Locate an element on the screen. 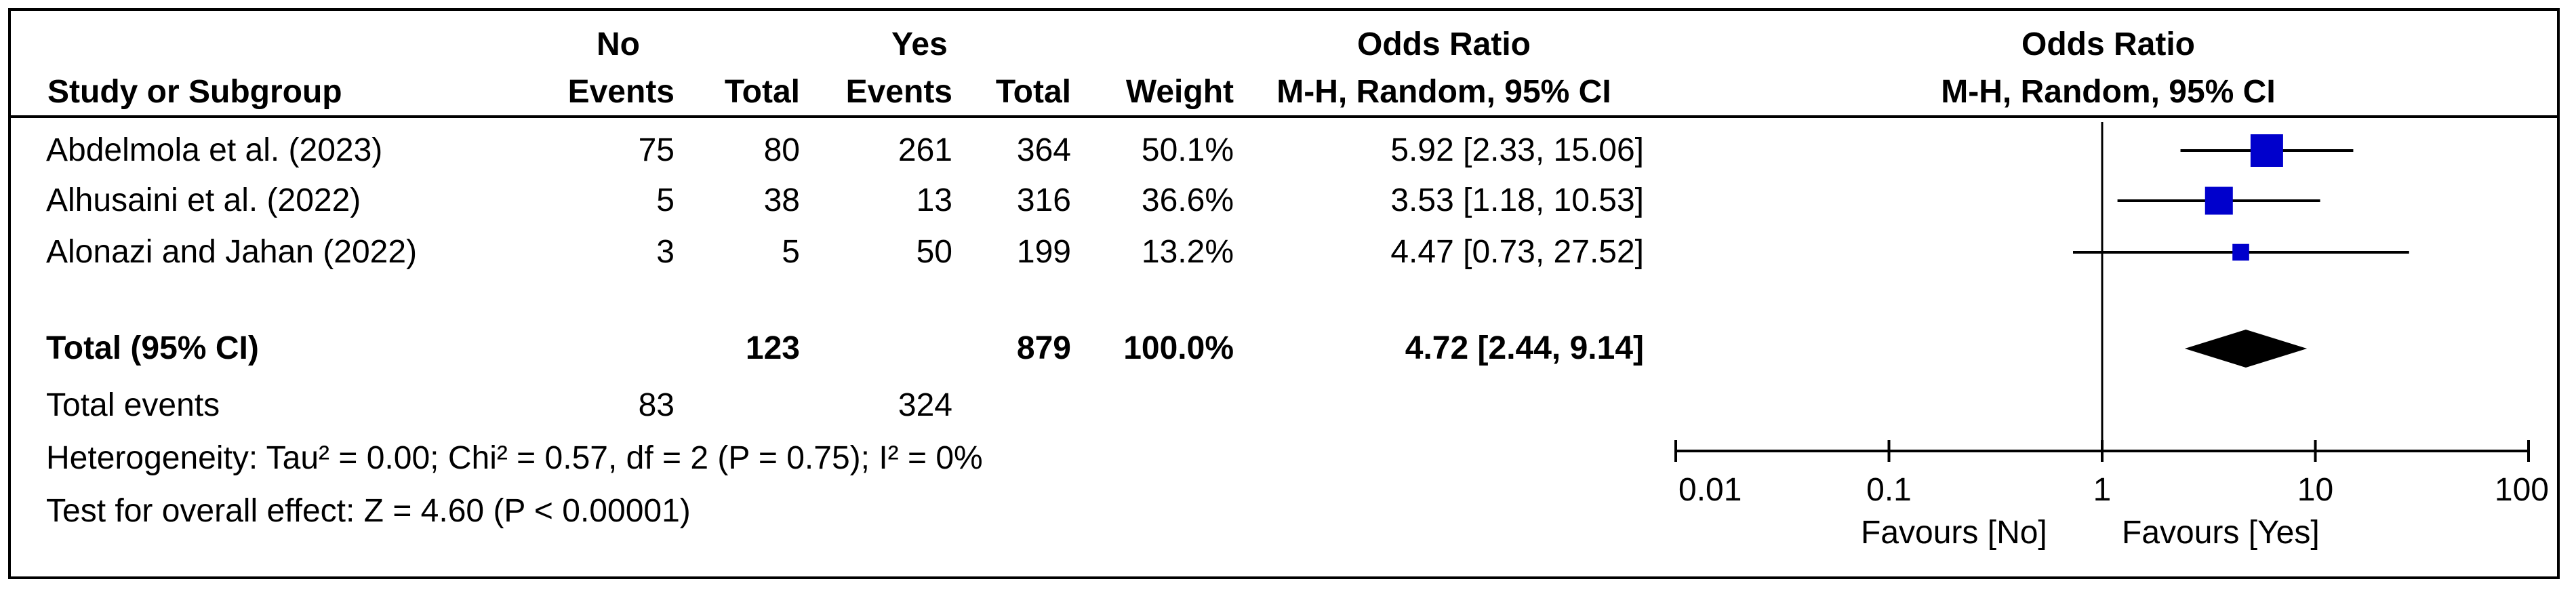  yes-events-header: Events is located at coordinates (898, 92).